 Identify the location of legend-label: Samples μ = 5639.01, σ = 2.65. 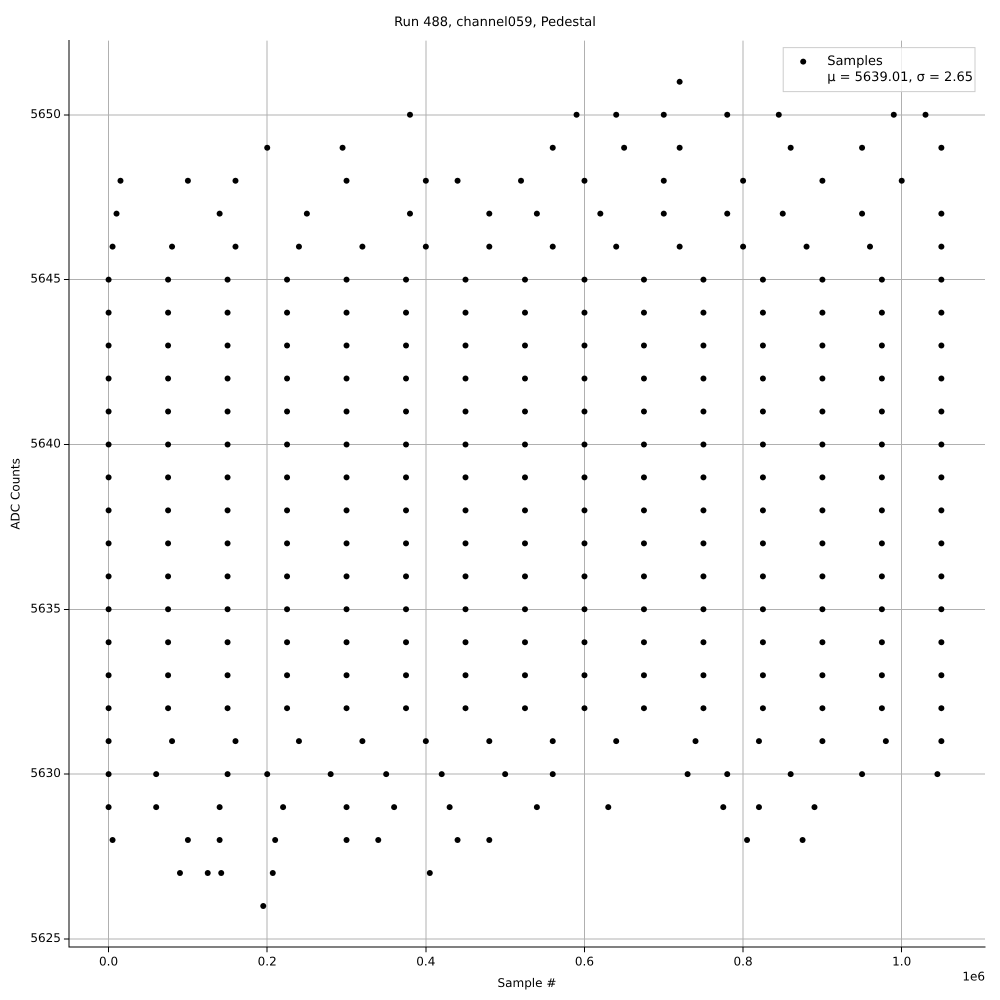
(900, 69).